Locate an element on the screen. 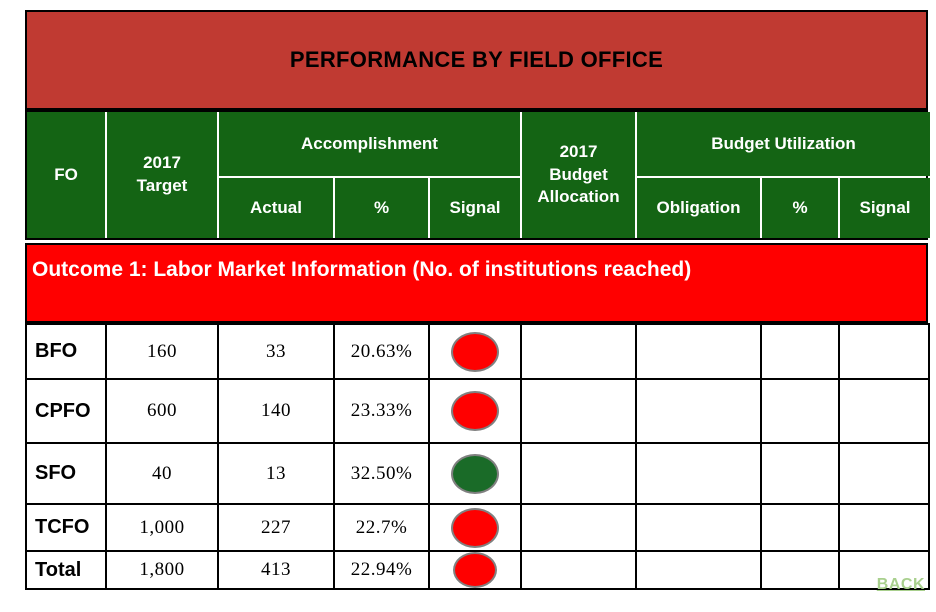 The image size is (936, 612). table-row: SFO 40 13 32.50% is located at coordinates (477, 473).